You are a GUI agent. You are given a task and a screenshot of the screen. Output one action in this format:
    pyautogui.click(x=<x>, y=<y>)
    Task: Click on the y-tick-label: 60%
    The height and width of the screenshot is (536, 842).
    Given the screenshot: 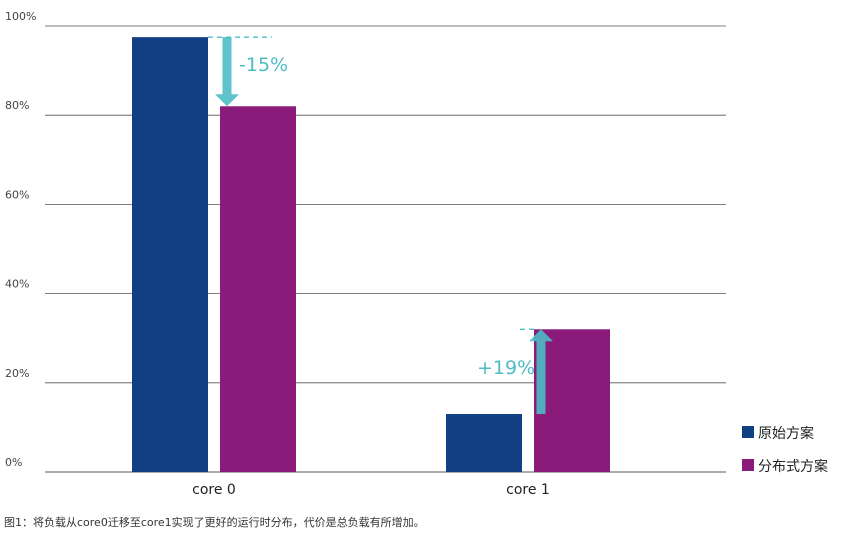 What is the action you would take?
    pyautogui.click(x=17, y=194)
    